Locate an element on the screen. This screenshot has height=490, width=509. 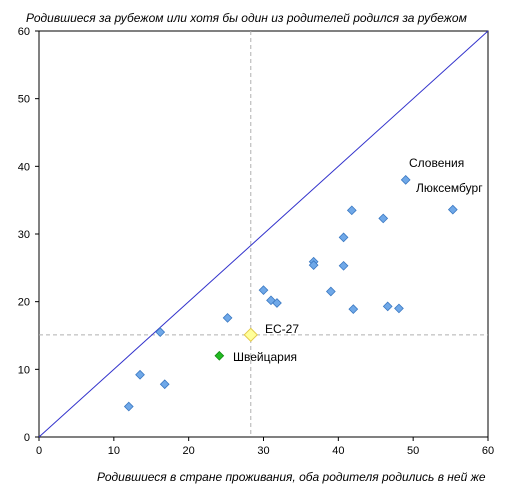
y-tick-label: 30 is located at coordinates (24, 235).